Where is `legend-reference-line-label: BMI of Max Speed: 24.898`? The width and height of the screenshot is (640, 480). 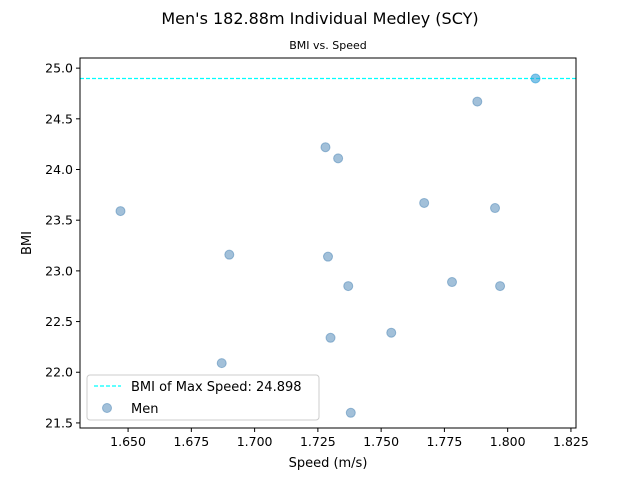
legend-reference-line-label: BMI of Max Speed: 24.898 is located at coordinates (216, 387).